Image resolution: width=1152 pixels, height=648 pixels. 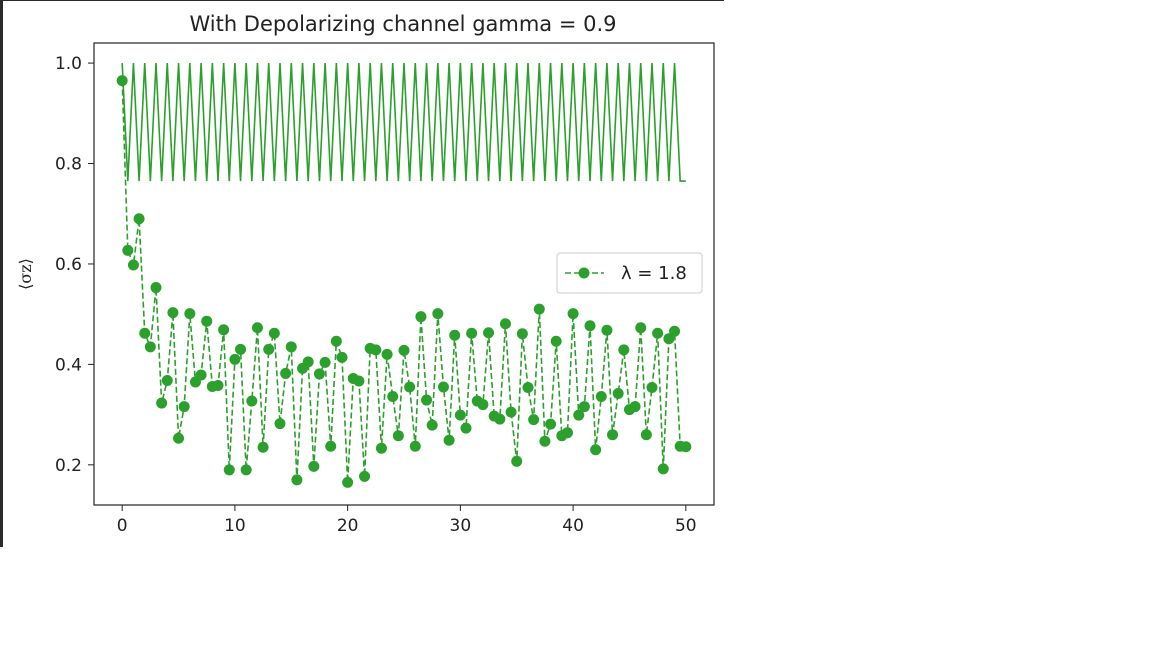 I want to click on chart-title: With Depolarizing channel gamma = 0.9, so click(x=402, y=24).